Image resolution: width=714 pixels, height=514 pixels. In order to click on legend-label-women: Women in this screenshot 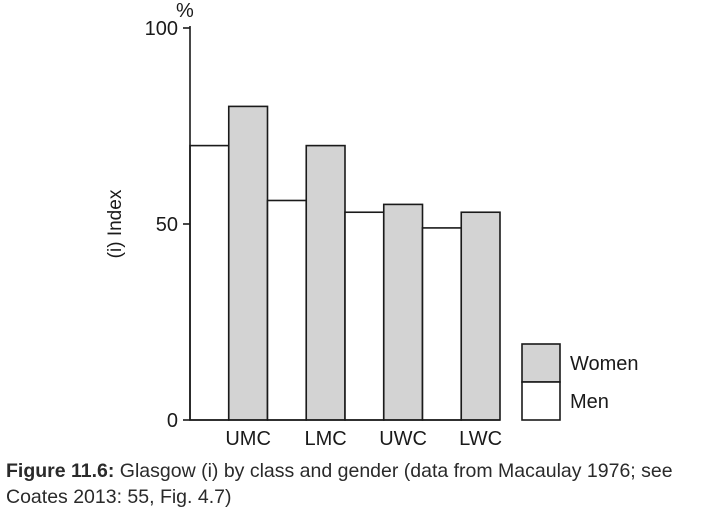, I will do `click(604, 364)`.